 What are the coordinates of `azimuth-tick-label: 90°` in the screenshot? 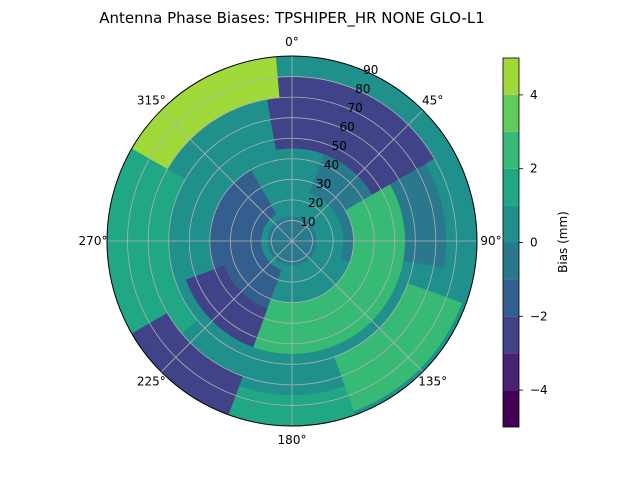 It's located at (490, 241).